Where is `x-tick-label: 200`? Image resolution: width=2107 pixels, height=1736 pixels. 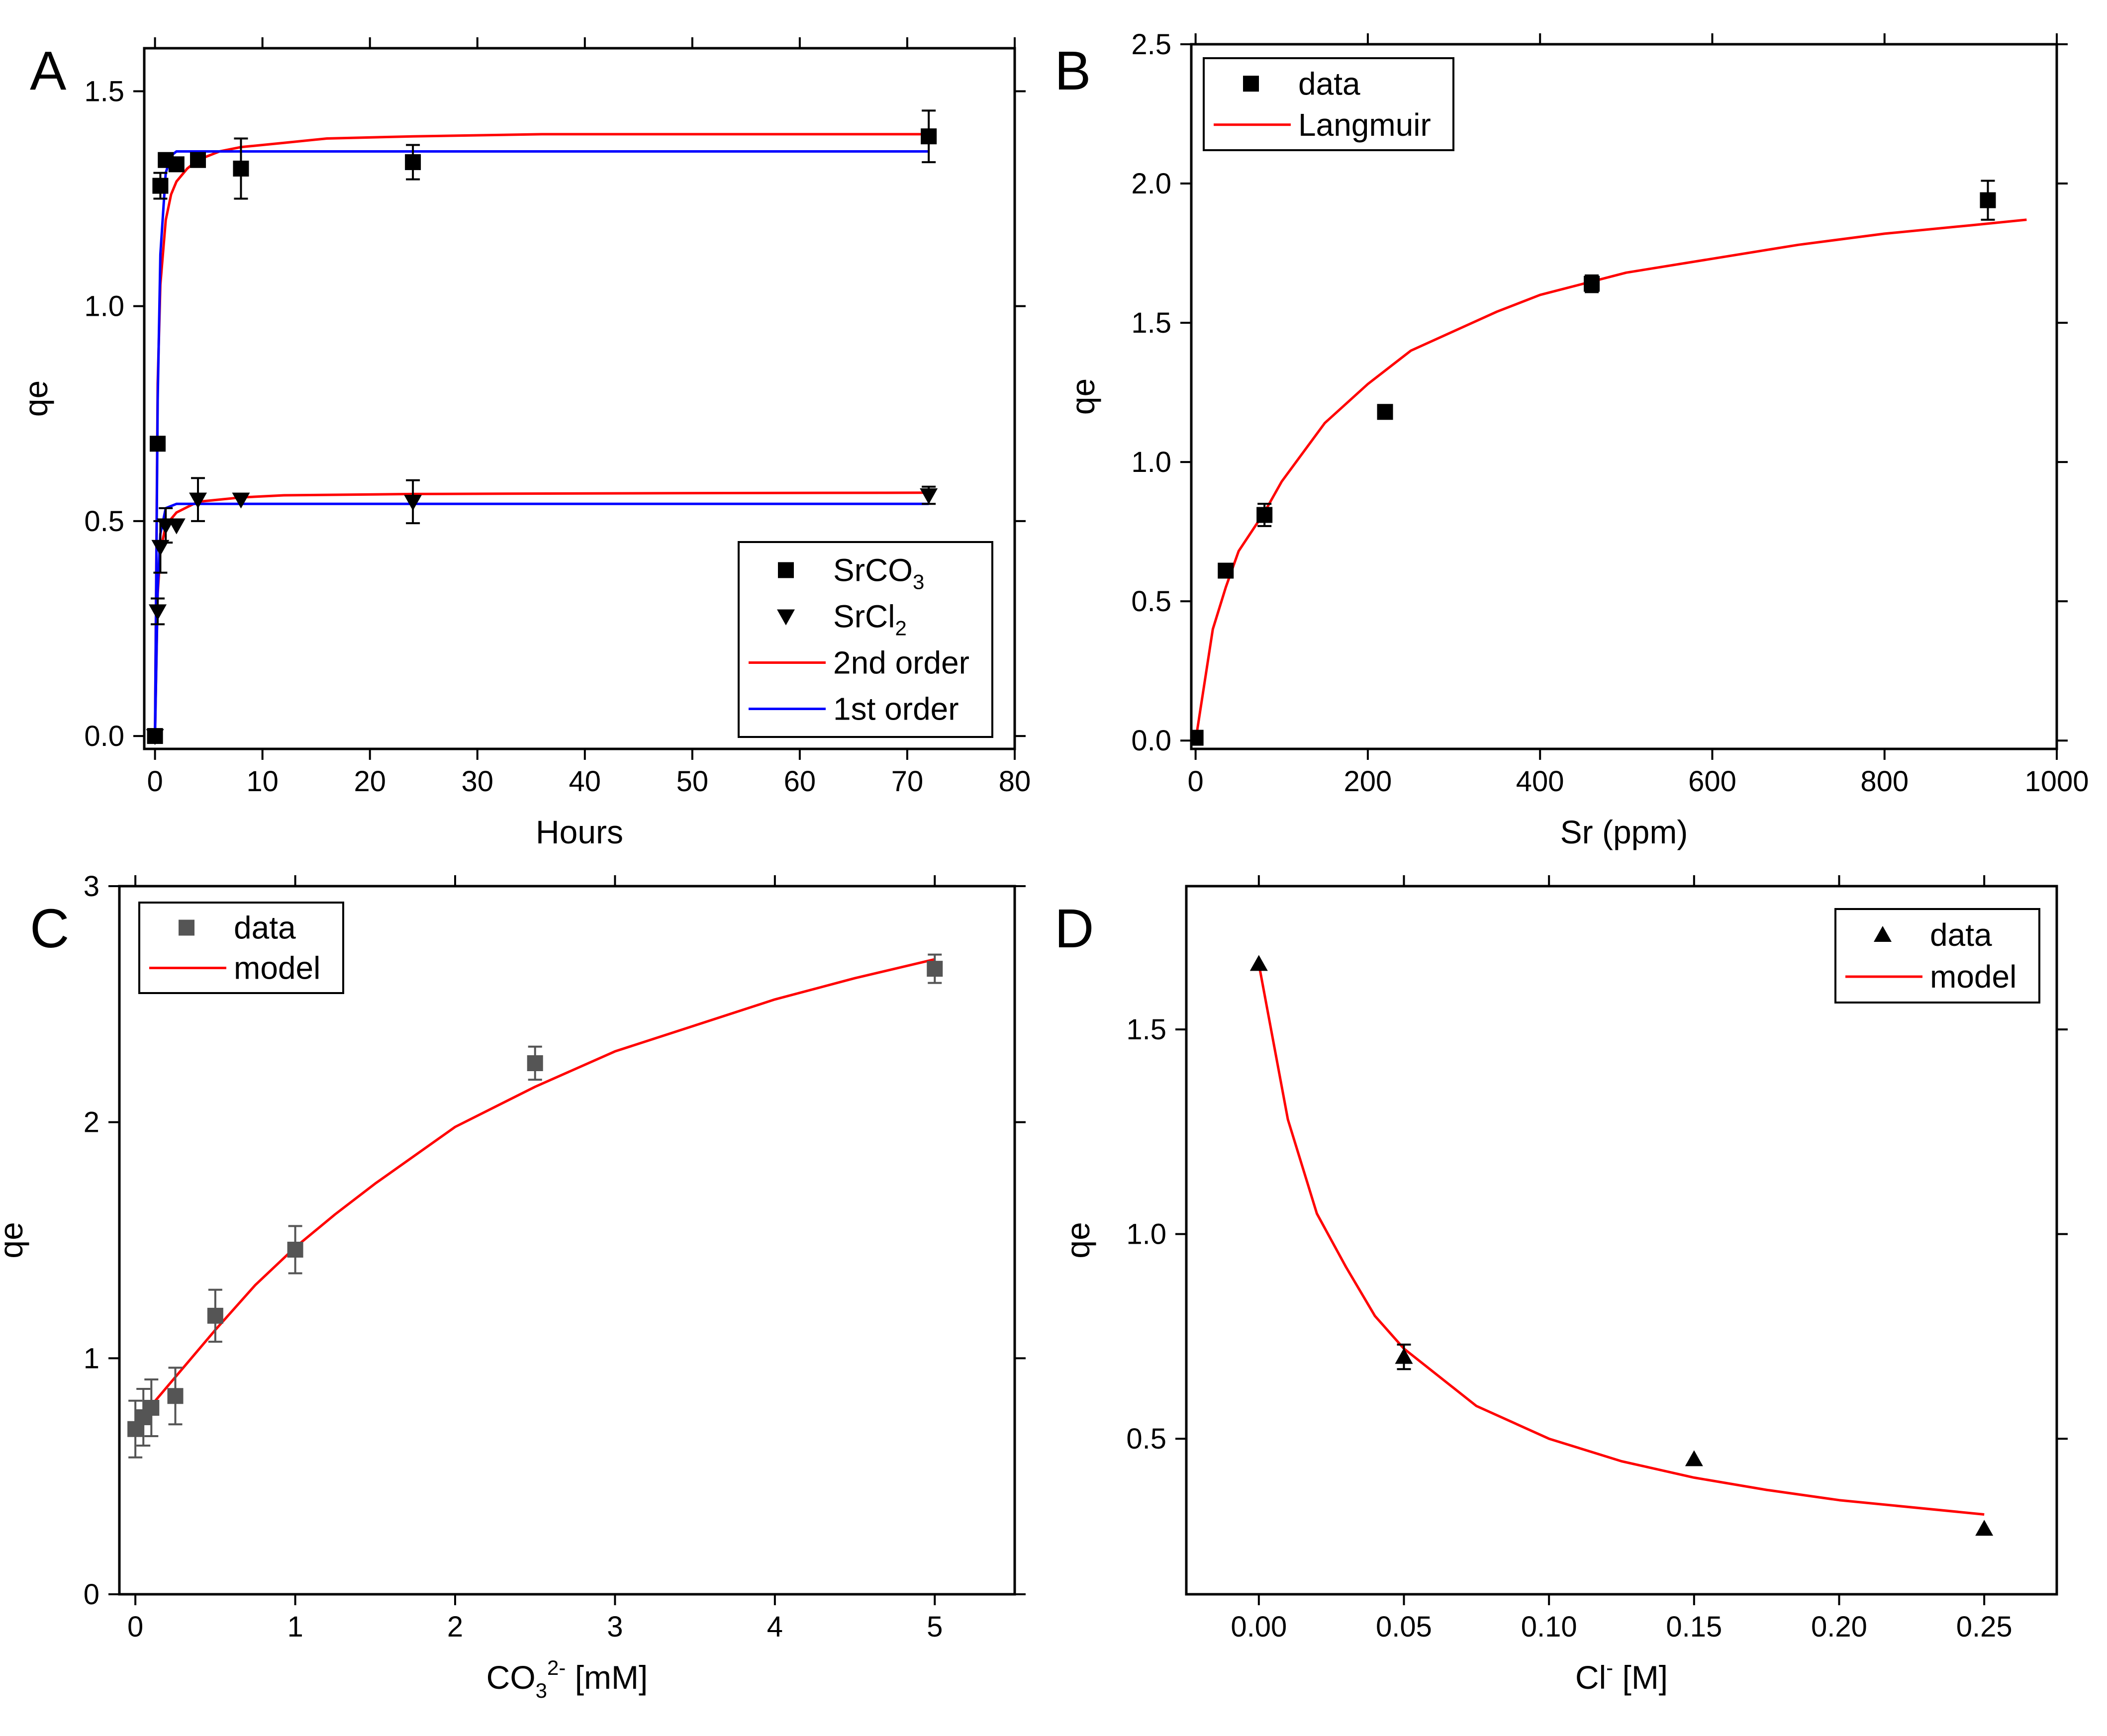
x-tick-label: 200 is located at coordinates (1368, 782).